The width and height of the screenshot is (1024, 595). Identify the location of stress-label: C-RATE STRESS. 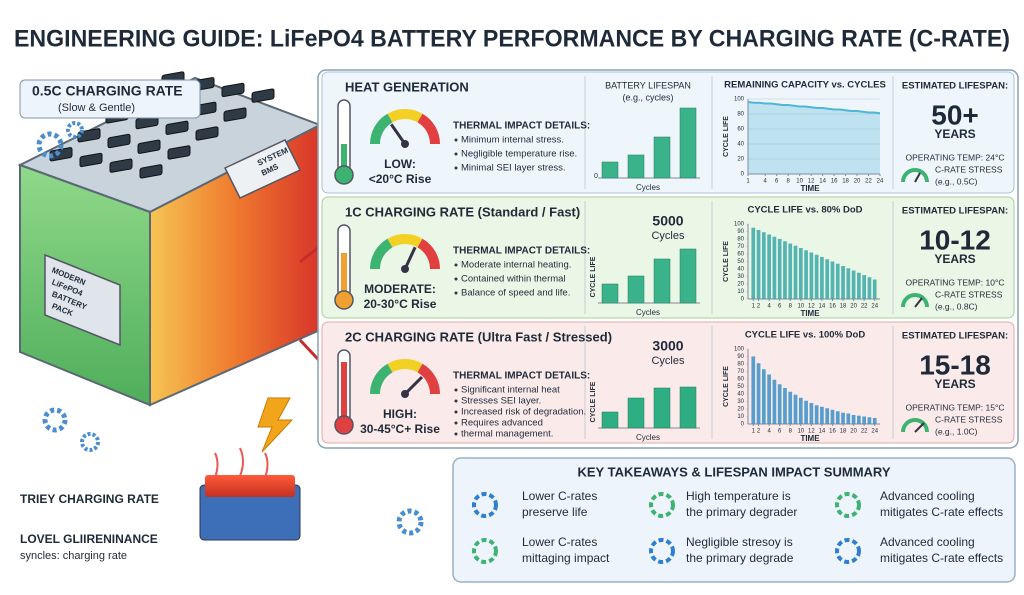
(969, 294).